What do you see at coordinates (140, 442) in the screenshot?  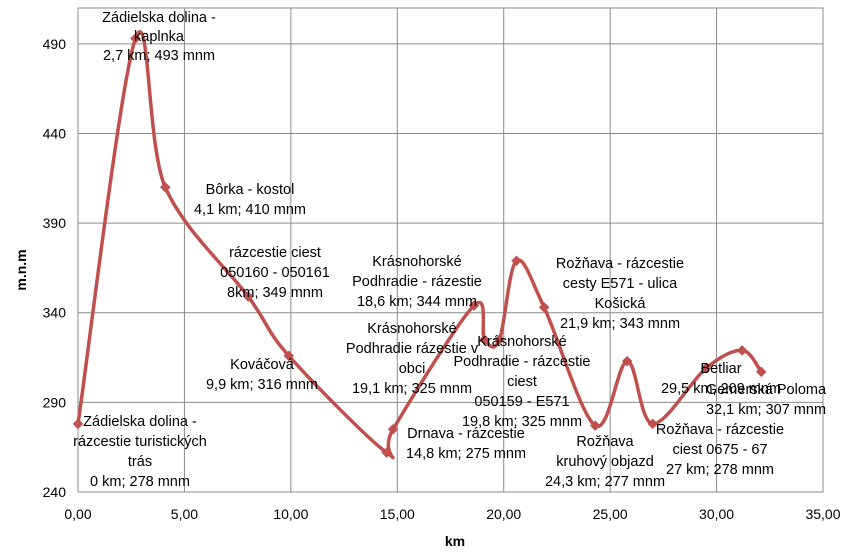 I see `data-label-line: rázcestie turistických` at bounding box center [140, 442].